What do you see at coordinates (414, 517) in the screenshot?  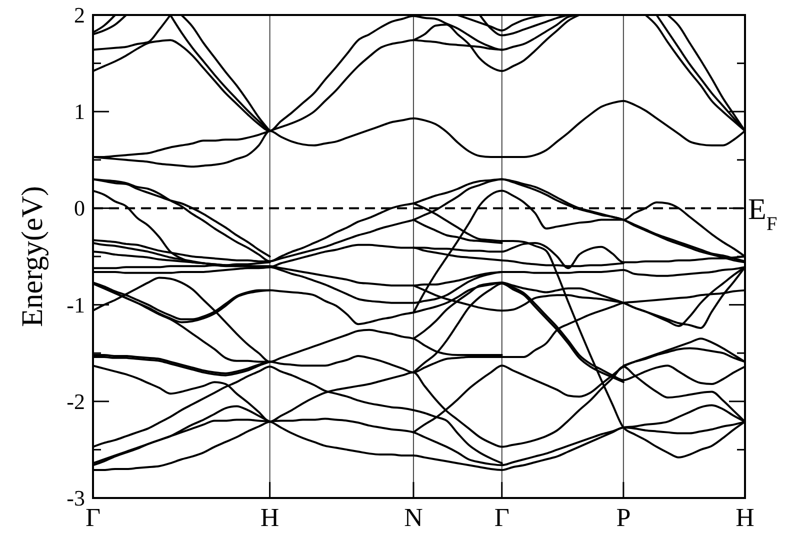 I see `x-tick-label: N` at bounding box center [414, 517].